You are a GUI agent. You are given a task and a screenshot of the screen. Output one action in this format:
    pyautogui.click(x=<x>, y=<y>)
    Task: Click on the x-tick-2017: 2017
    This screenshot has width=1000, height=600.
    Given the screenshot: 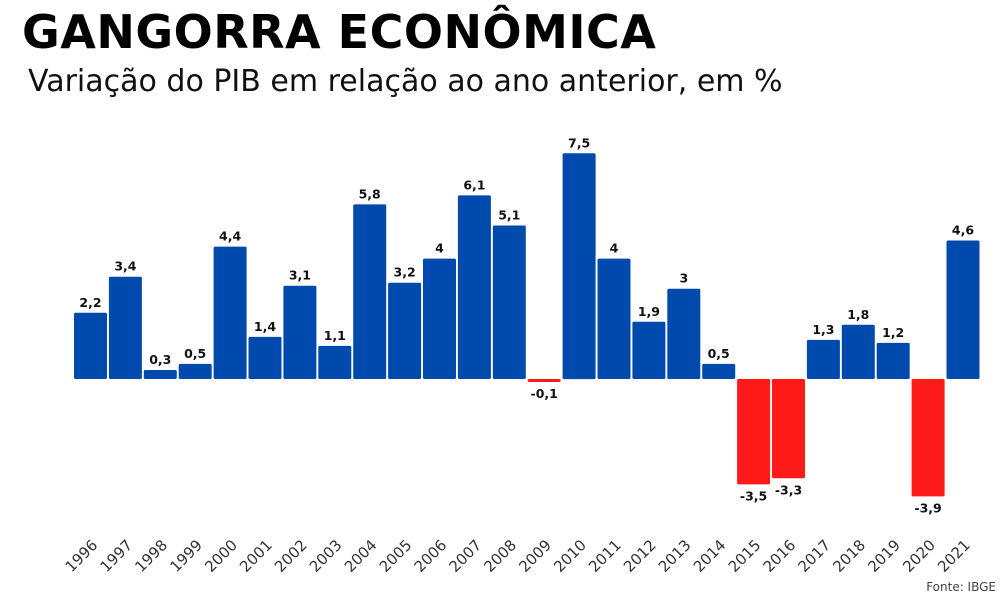 What is the action you would take?
    pyautogui.click(x=814, y=556)
    